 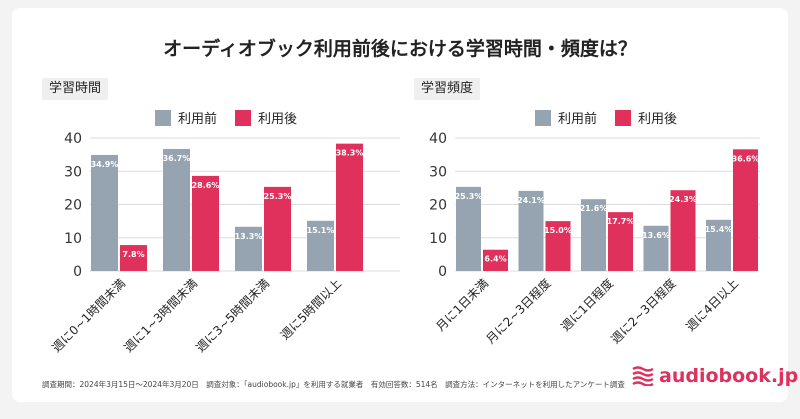 I want to click on x-tick-label: 週に3~5時間未満, so click(x=232, y=315).